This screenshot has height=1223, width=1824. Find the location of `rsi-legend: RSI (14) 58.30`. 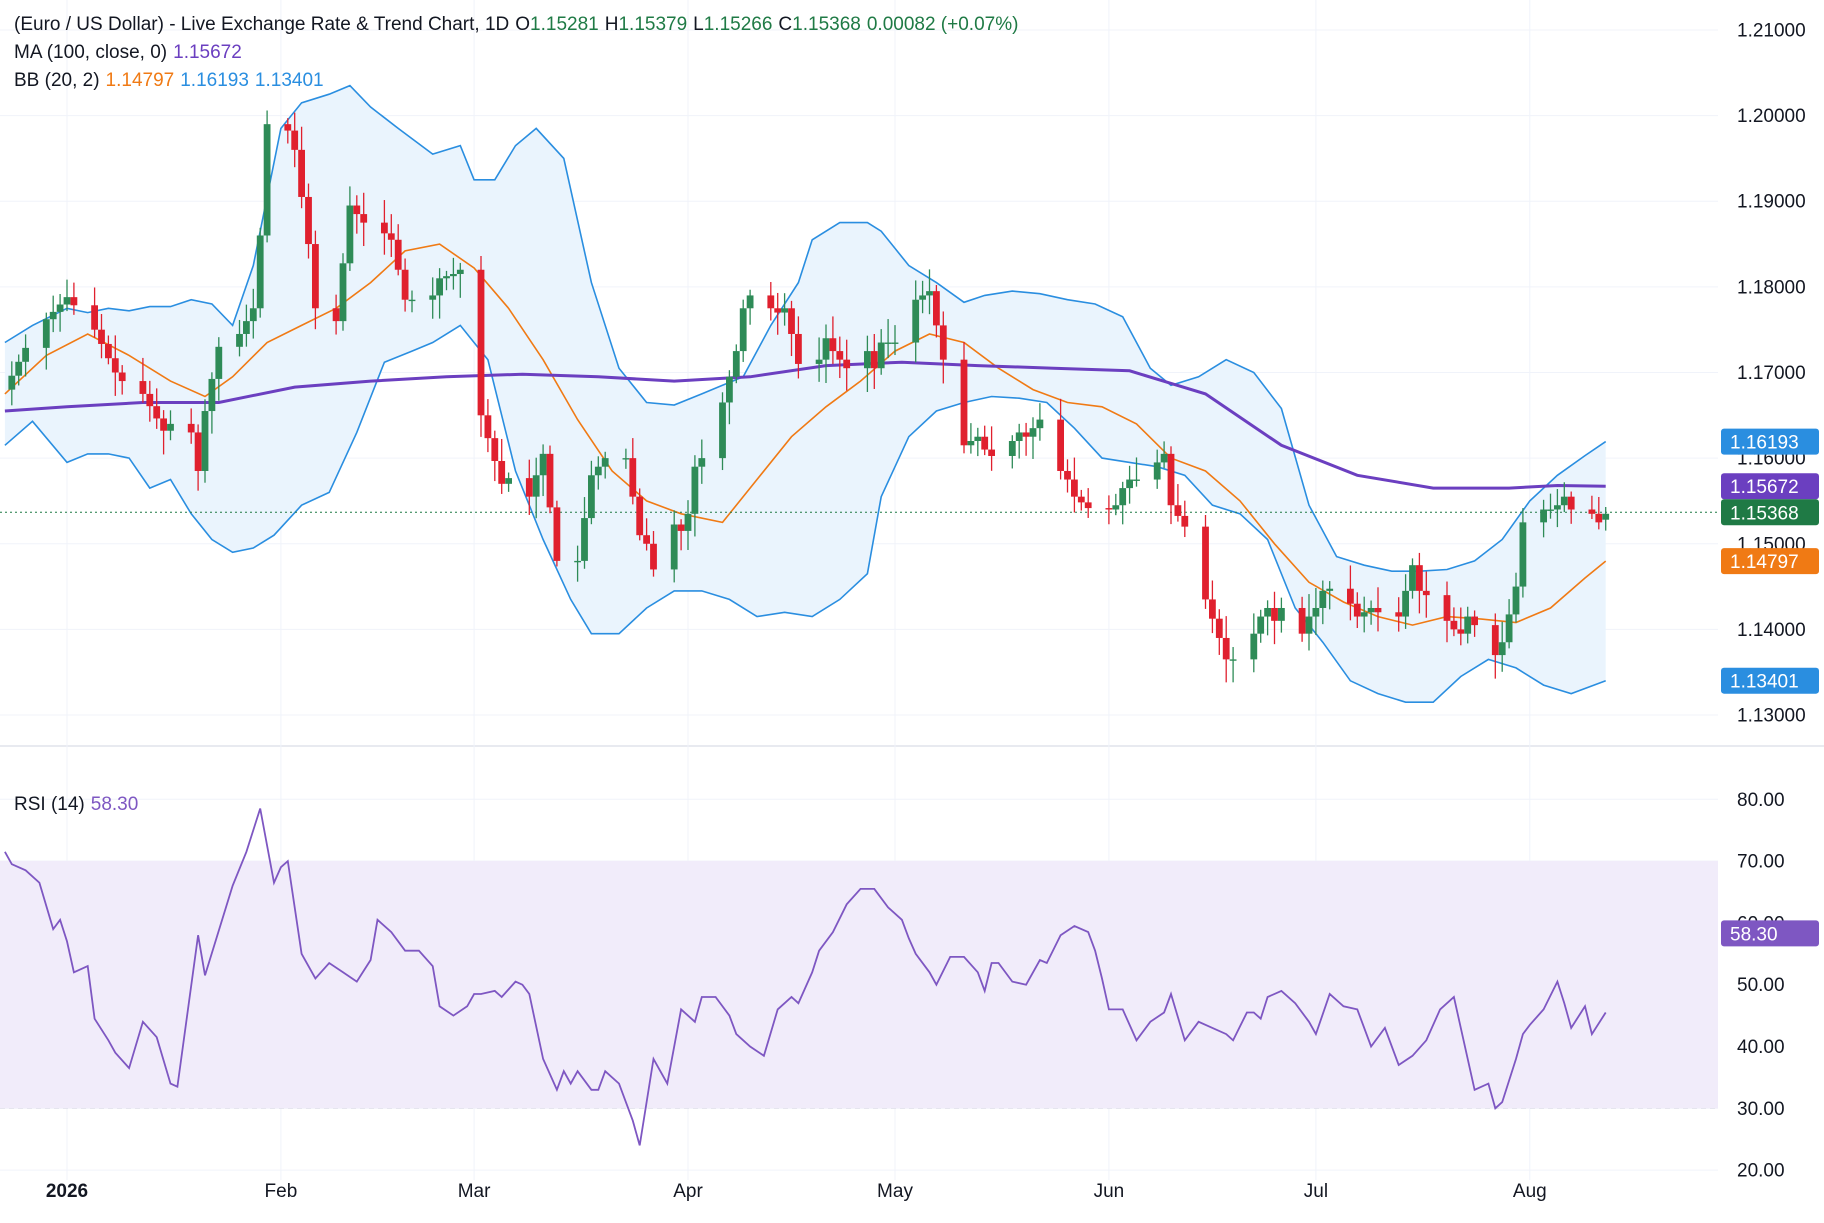

rsi-legend: RSI (14) 58.30 is located at coordinates (79, 805).